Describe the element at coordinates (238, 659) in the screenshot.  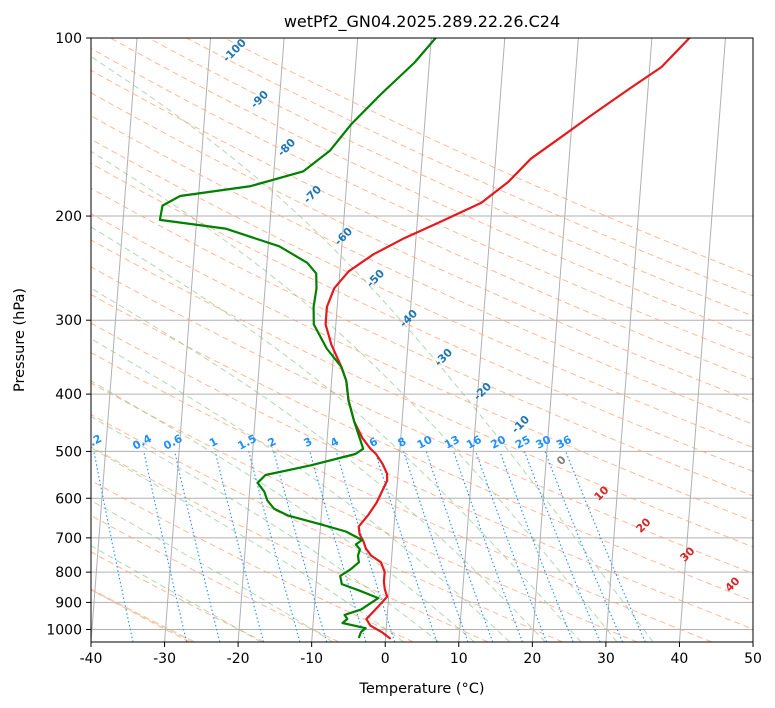
I see `x-tick-label--20: -20` at that location.